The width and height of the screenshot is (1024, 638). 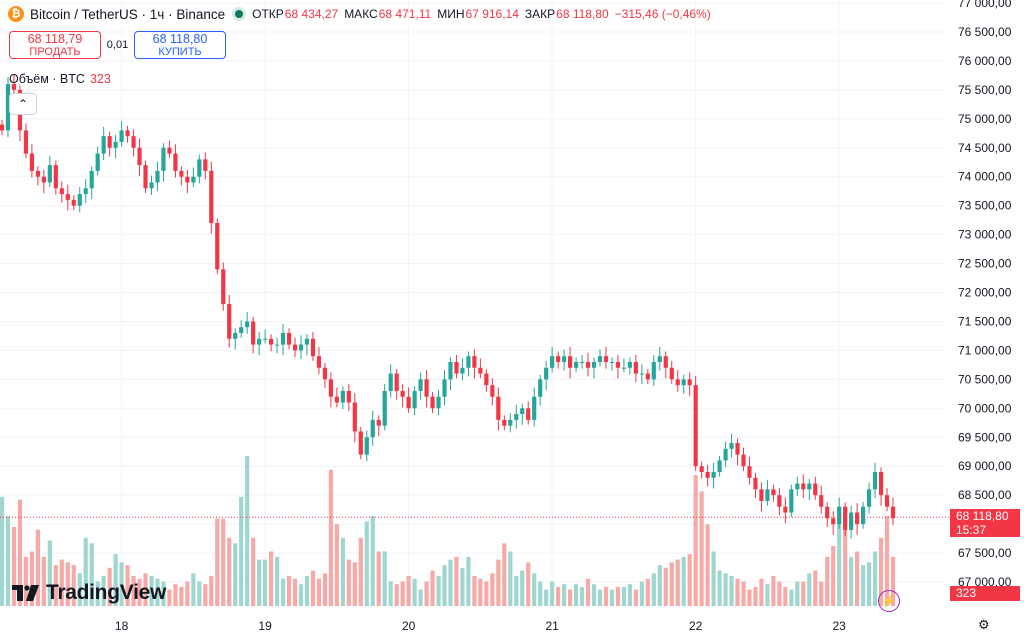 I want to click on y-tick-label: 76 500,00, so click(x=985, y=32).